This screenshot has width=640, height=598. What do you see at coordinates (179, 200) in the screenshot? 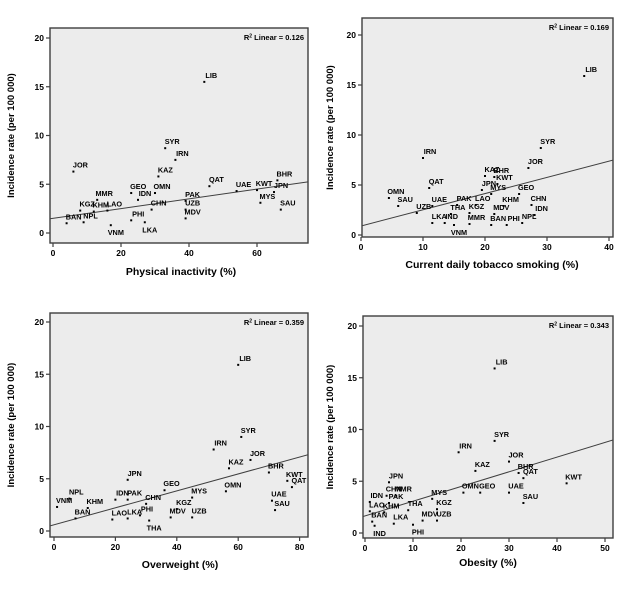
I see `trend-line` at bounding box center [179, 200].